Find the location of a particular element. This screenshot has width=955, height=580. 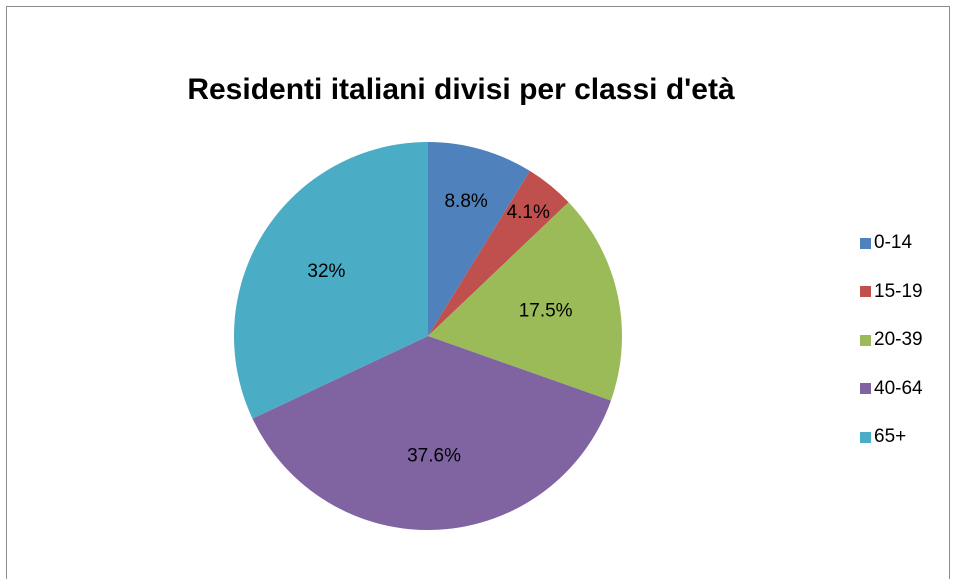

legend-label-0-14: 0-14 is located at coordinates (893, 242).